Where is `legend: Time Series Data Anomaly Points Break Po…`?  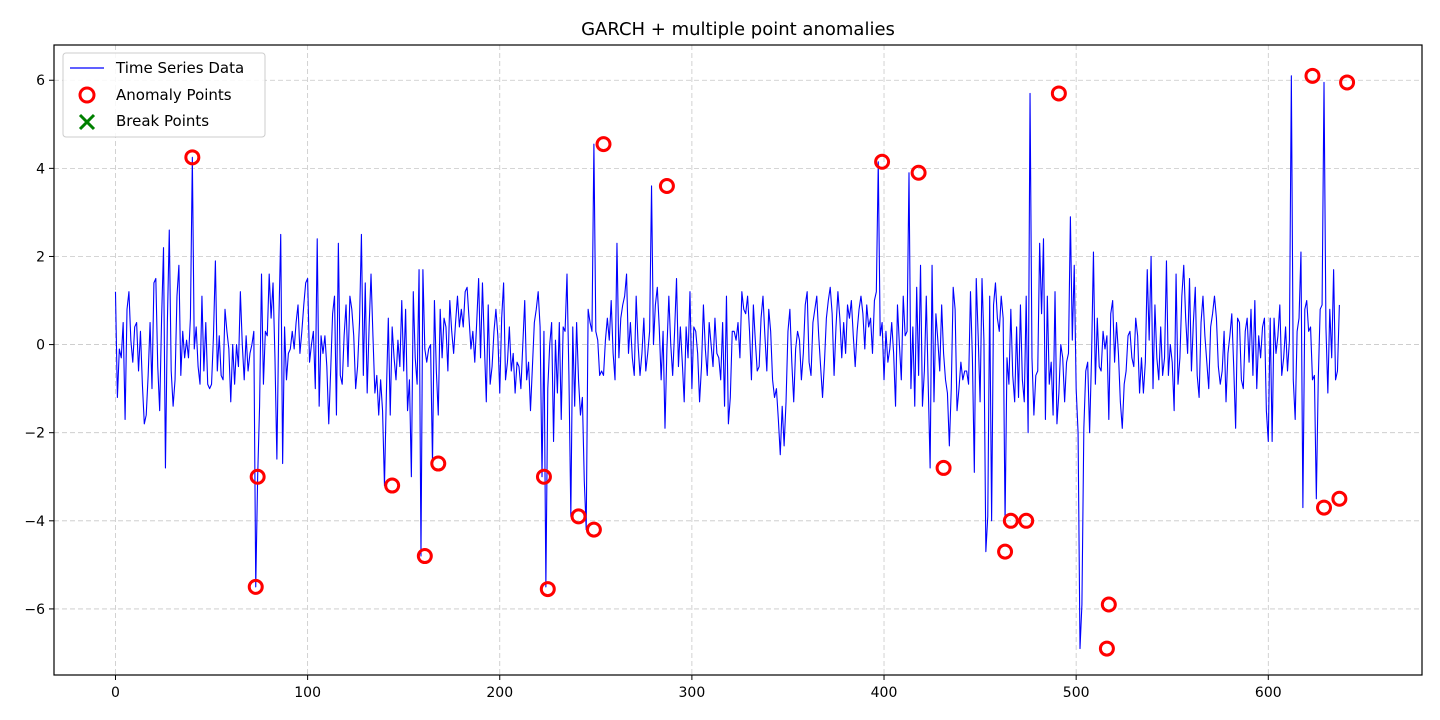 legend: Time Series Data Anomaly Points Break Po… is located at coordinates (164, 95).